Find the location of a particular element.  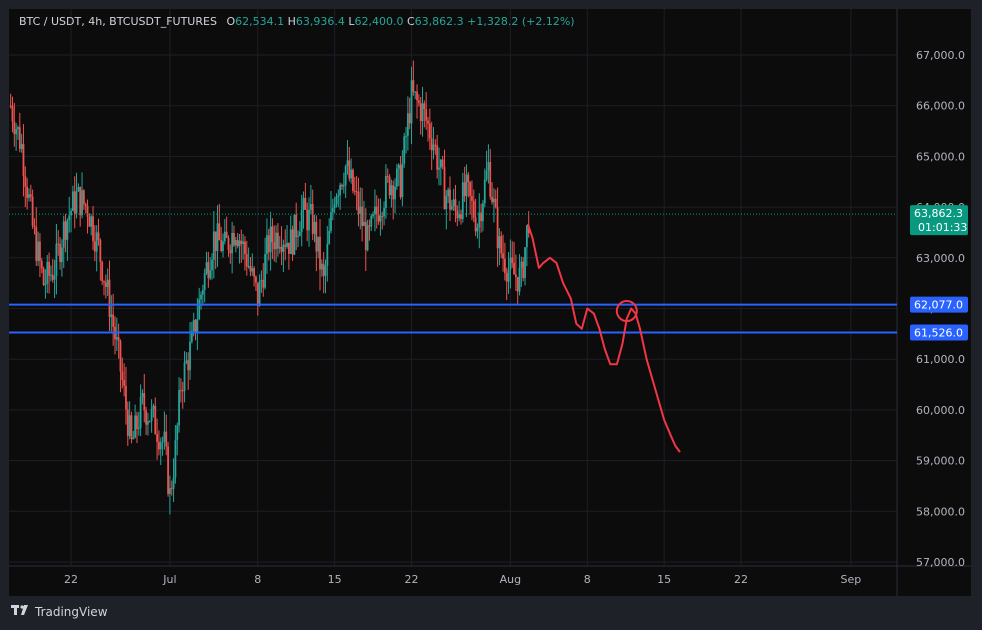

level-tag-label: 61,526.0 is located at coordinates (938, 333).